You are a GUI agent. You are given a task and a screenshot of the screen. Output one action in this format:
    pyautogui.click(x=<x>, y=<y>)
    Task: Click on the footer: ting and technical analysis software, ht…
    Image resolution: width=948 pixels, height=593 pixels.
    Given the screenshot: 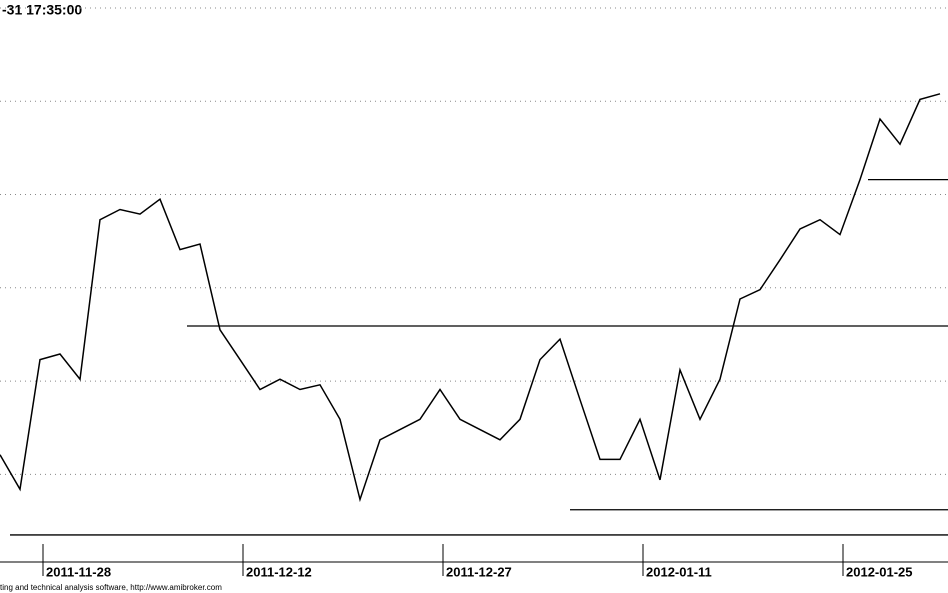 What is the action you would take?
    pyautogui.click(x=111, y=587)
    